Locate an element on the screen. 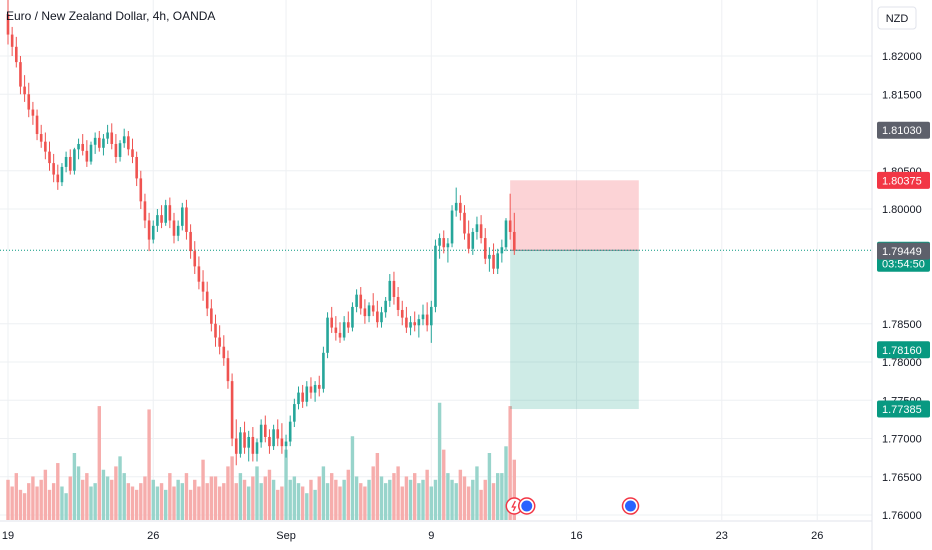  price-scale-panel is located at coordinates (902, 275).